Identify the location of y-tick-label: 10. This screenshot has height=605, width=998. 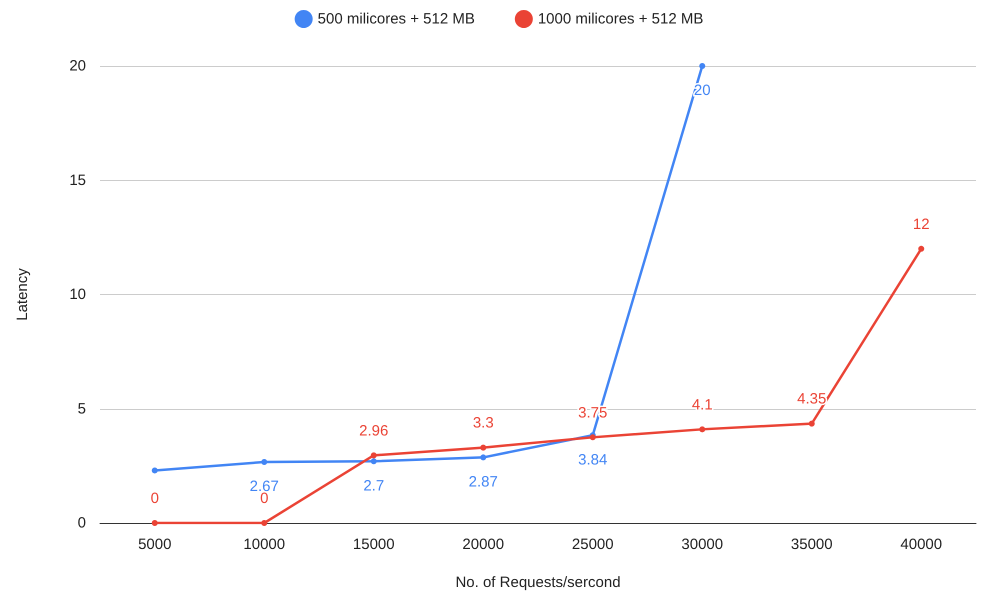
(77, 294).